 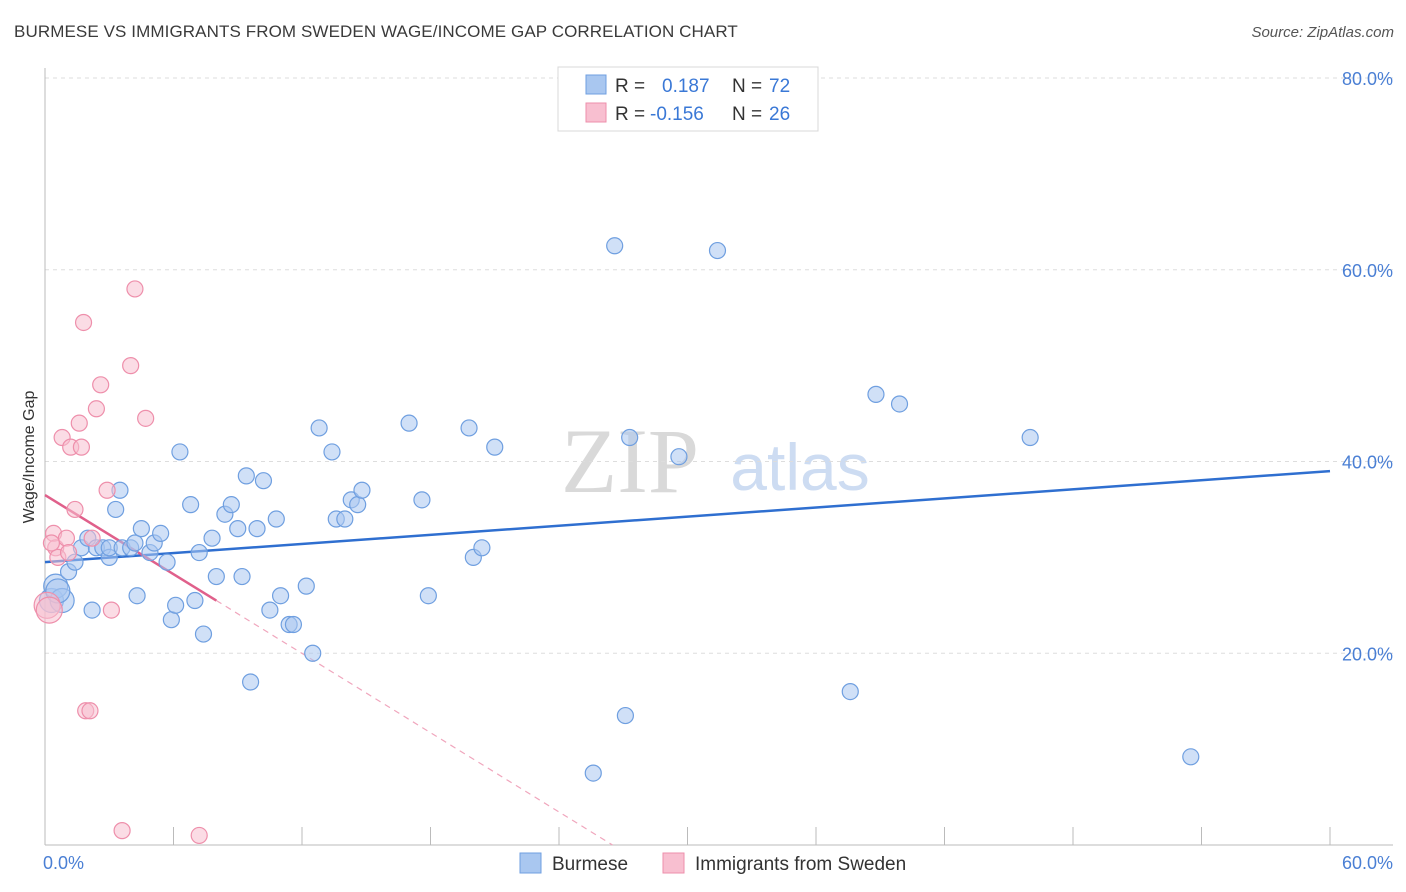 I want to click on sweden-points, so click(x=120, y=562).